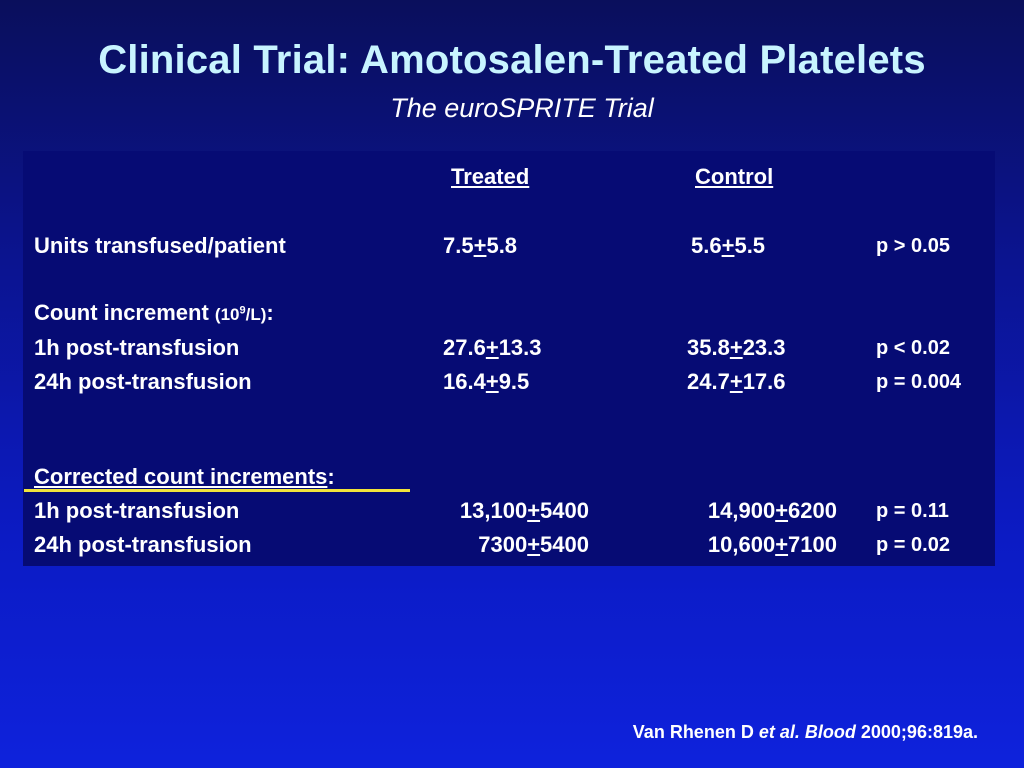 Image resolution: width=1024 pixels, height=768 pixels. What do you see at coordinates (490, 176) in the screenshot?
I see `treated-header: Treated` at bounding box center [490, 176].